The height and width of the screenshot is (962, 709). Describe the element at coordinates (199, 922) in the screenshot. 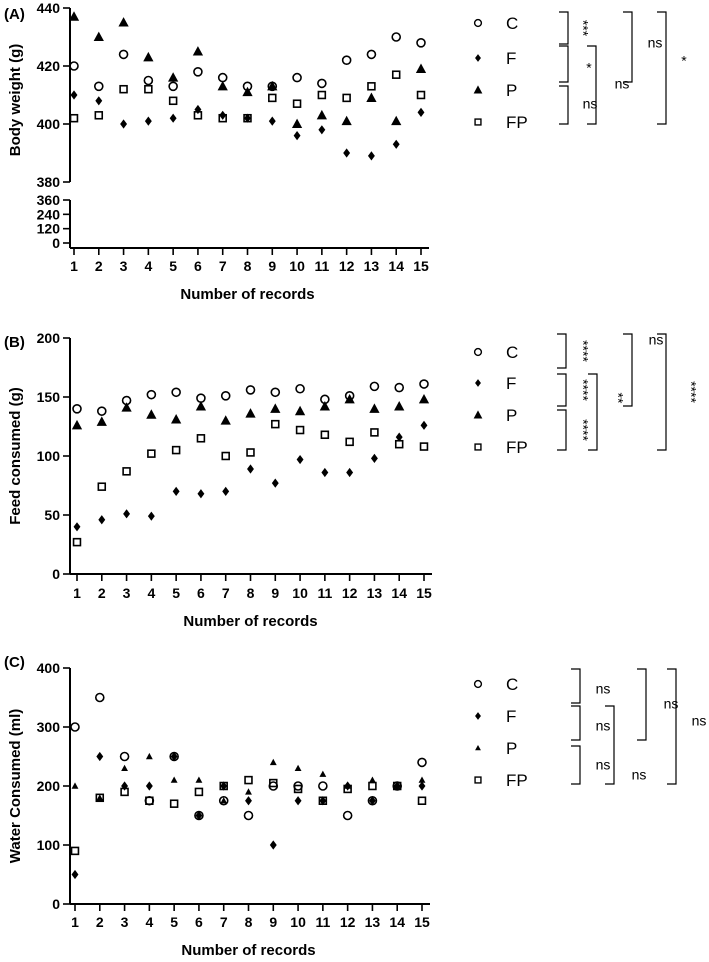

I see `x-tick-label: 6` at that location.